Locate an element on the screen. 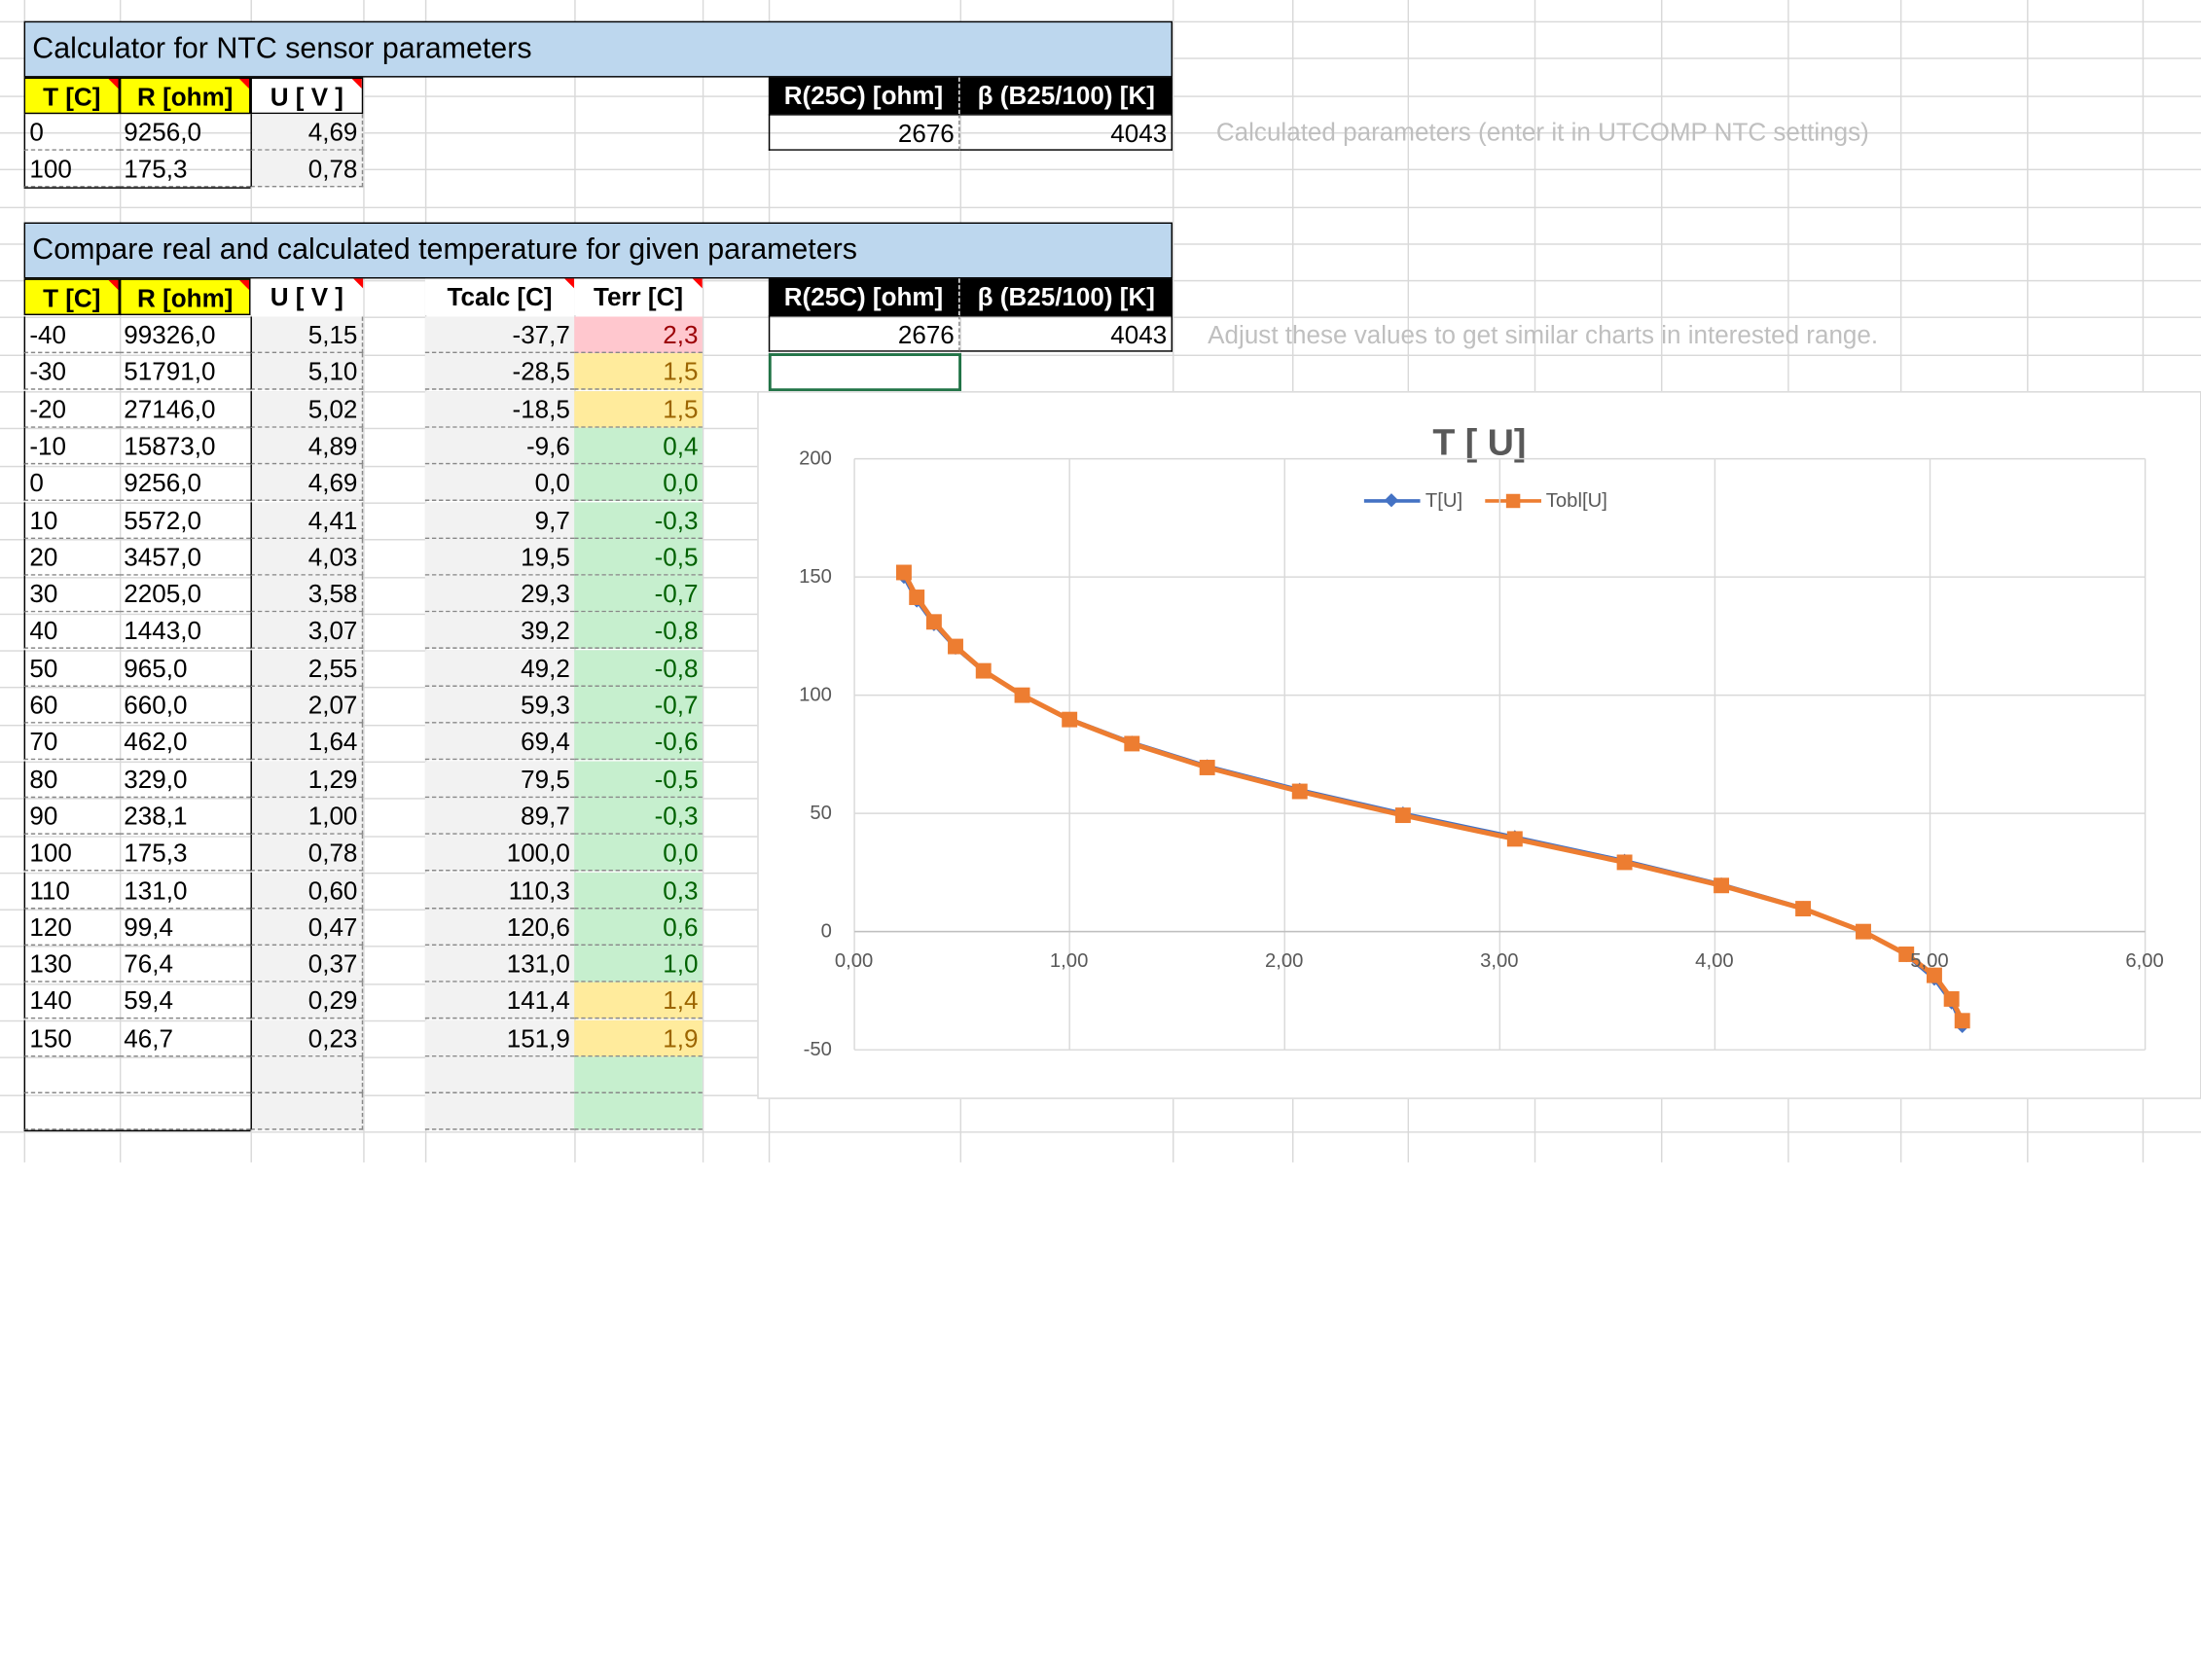  selected-cell is located at coordinates (865, 372).